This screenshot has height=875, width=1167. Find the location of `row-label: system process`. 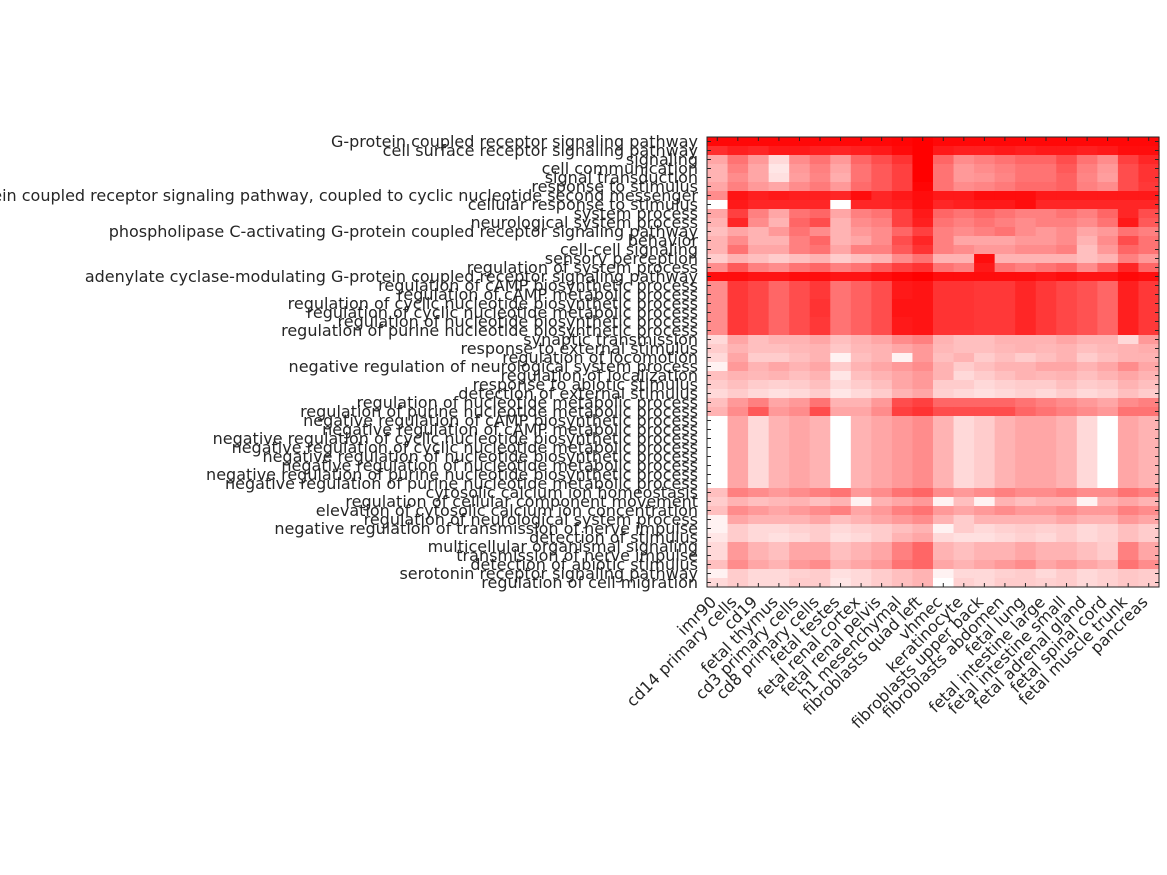

row-label: system process is located at coordinates (636, 213).